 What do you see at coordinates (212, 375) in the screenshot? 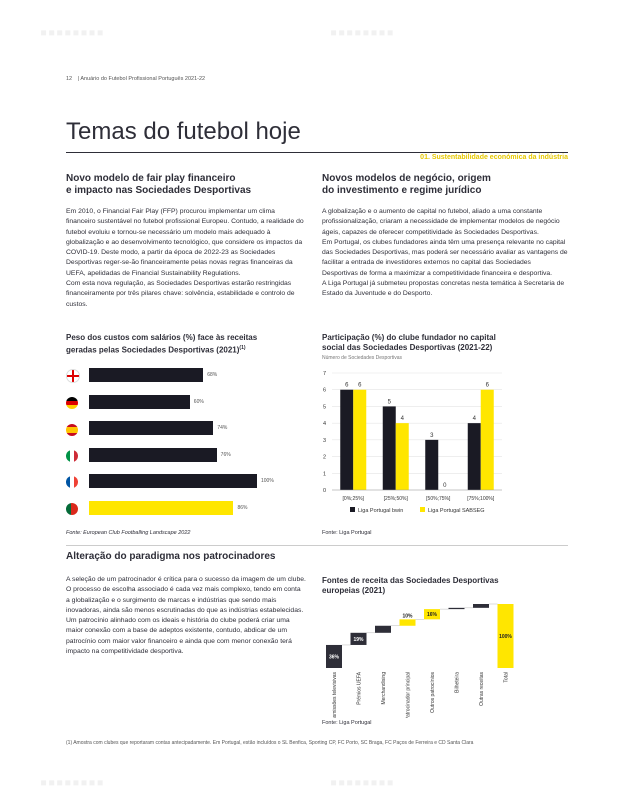
I see `chart1-value-label: 68%` at bounding box center [212, 375].